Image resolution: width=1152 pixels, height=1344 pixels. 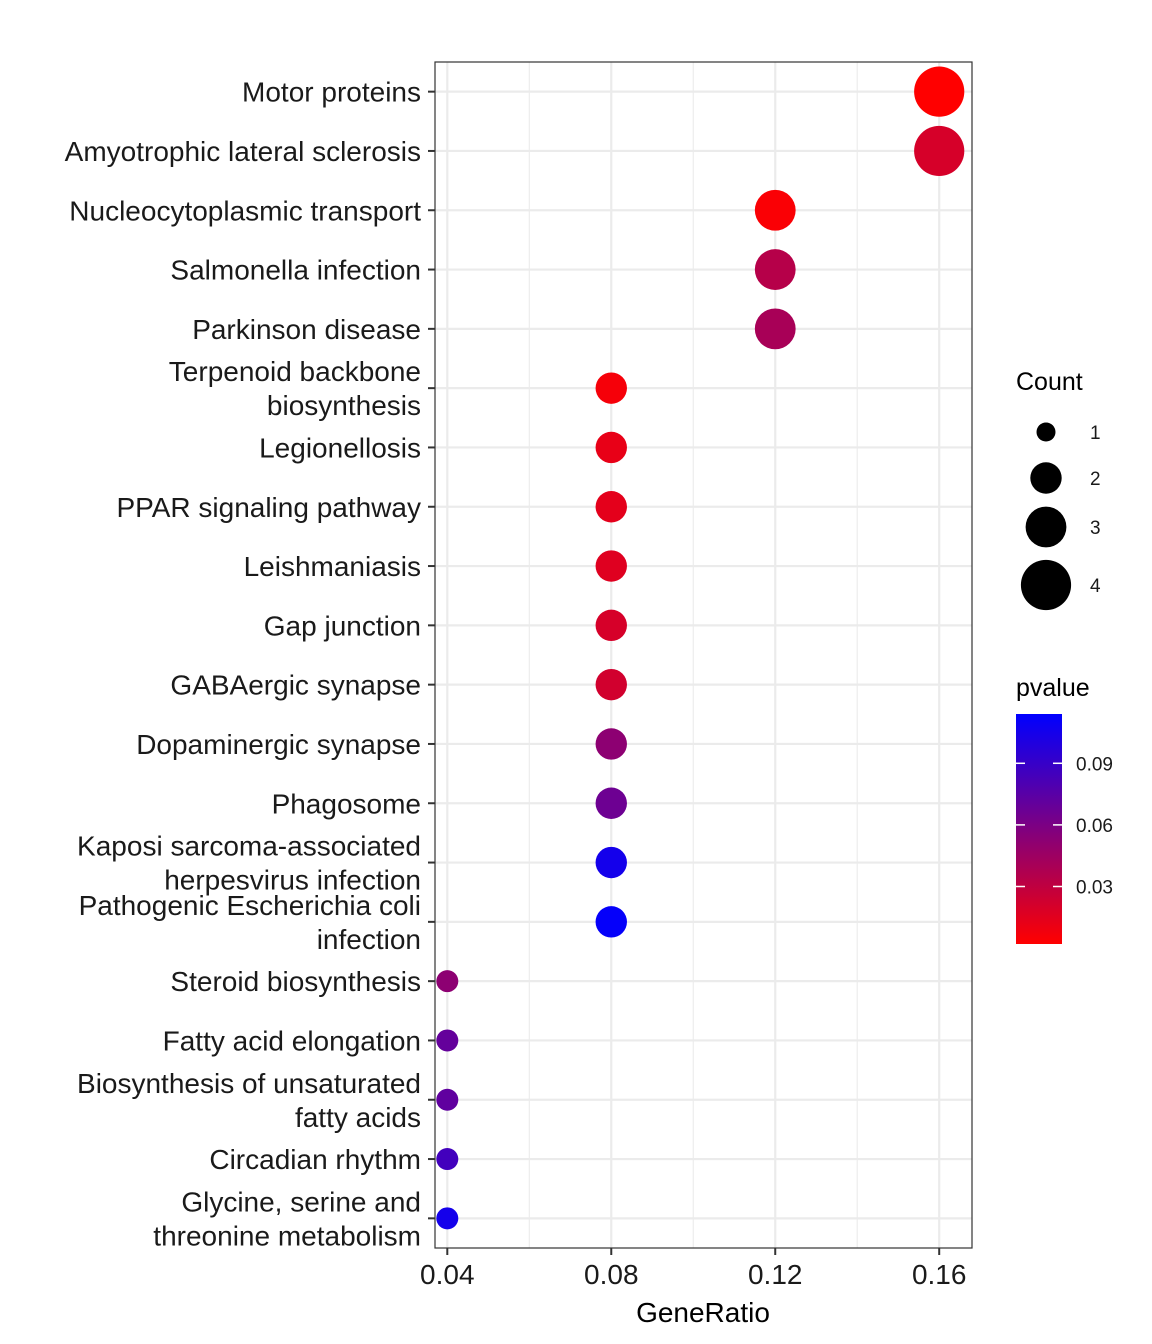 I want to click on y-tick-label: PPAR signaling pathway, so click(x=268, y=507).